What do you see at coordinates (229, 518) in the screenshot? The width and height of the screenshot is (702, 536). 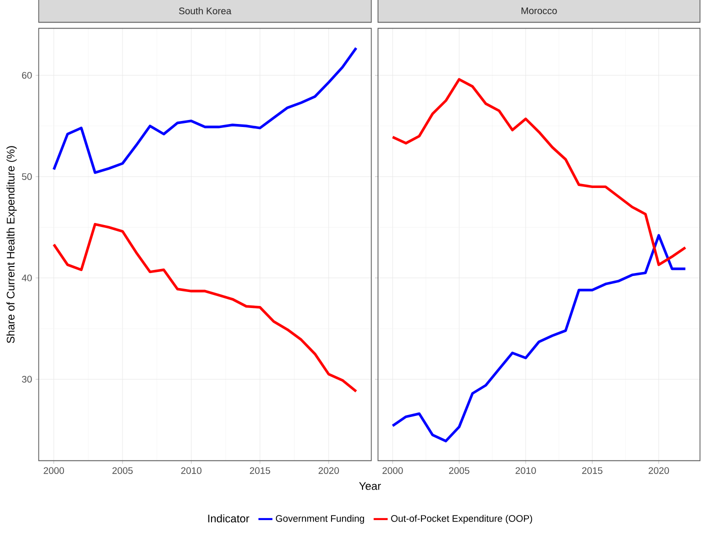 I see `legend-title: Indicator` at bounding box center [229, 518].